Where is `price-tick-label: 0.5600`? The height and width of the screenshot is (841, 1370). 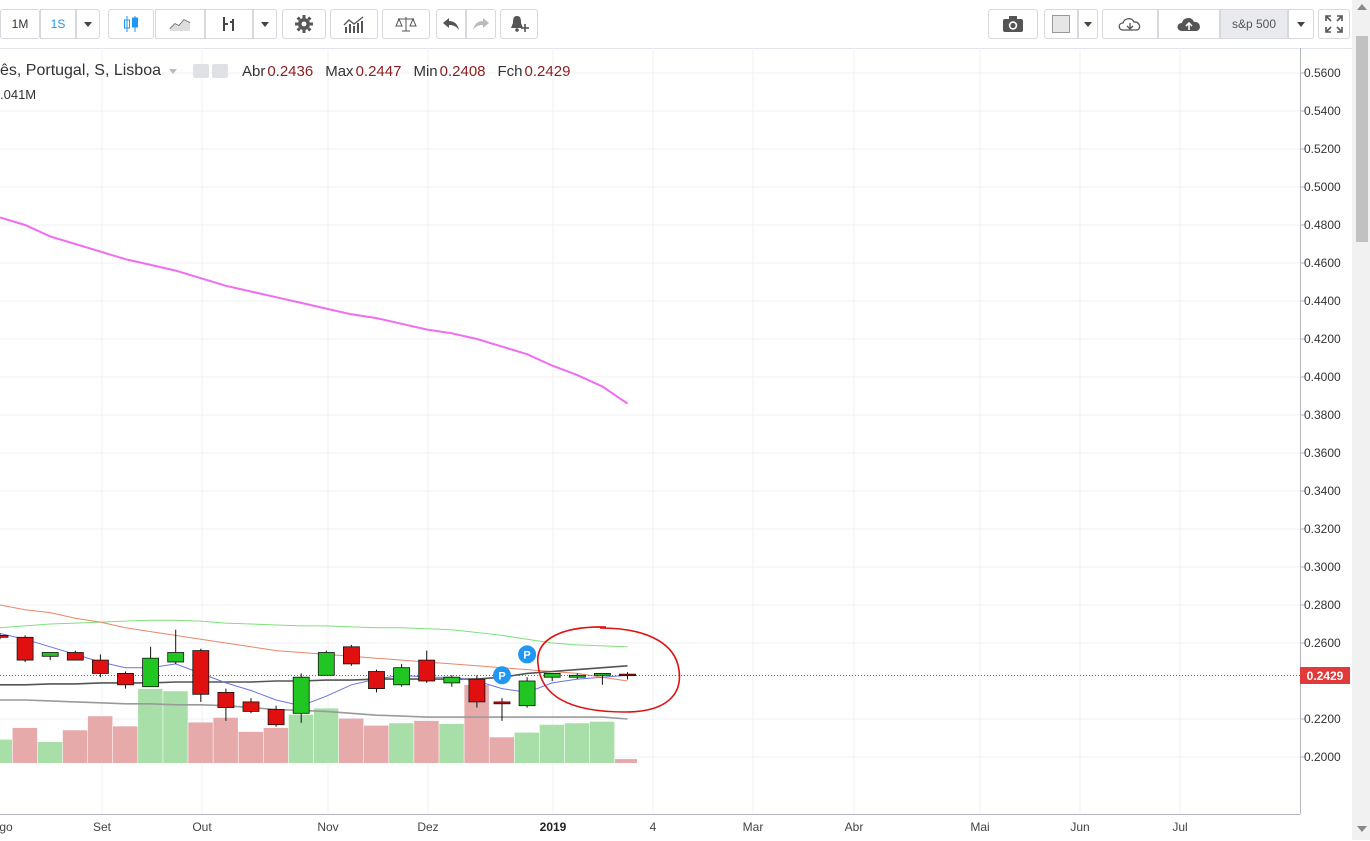 price-tick-label: 0.5600 is located at coordinates (1322, 73).